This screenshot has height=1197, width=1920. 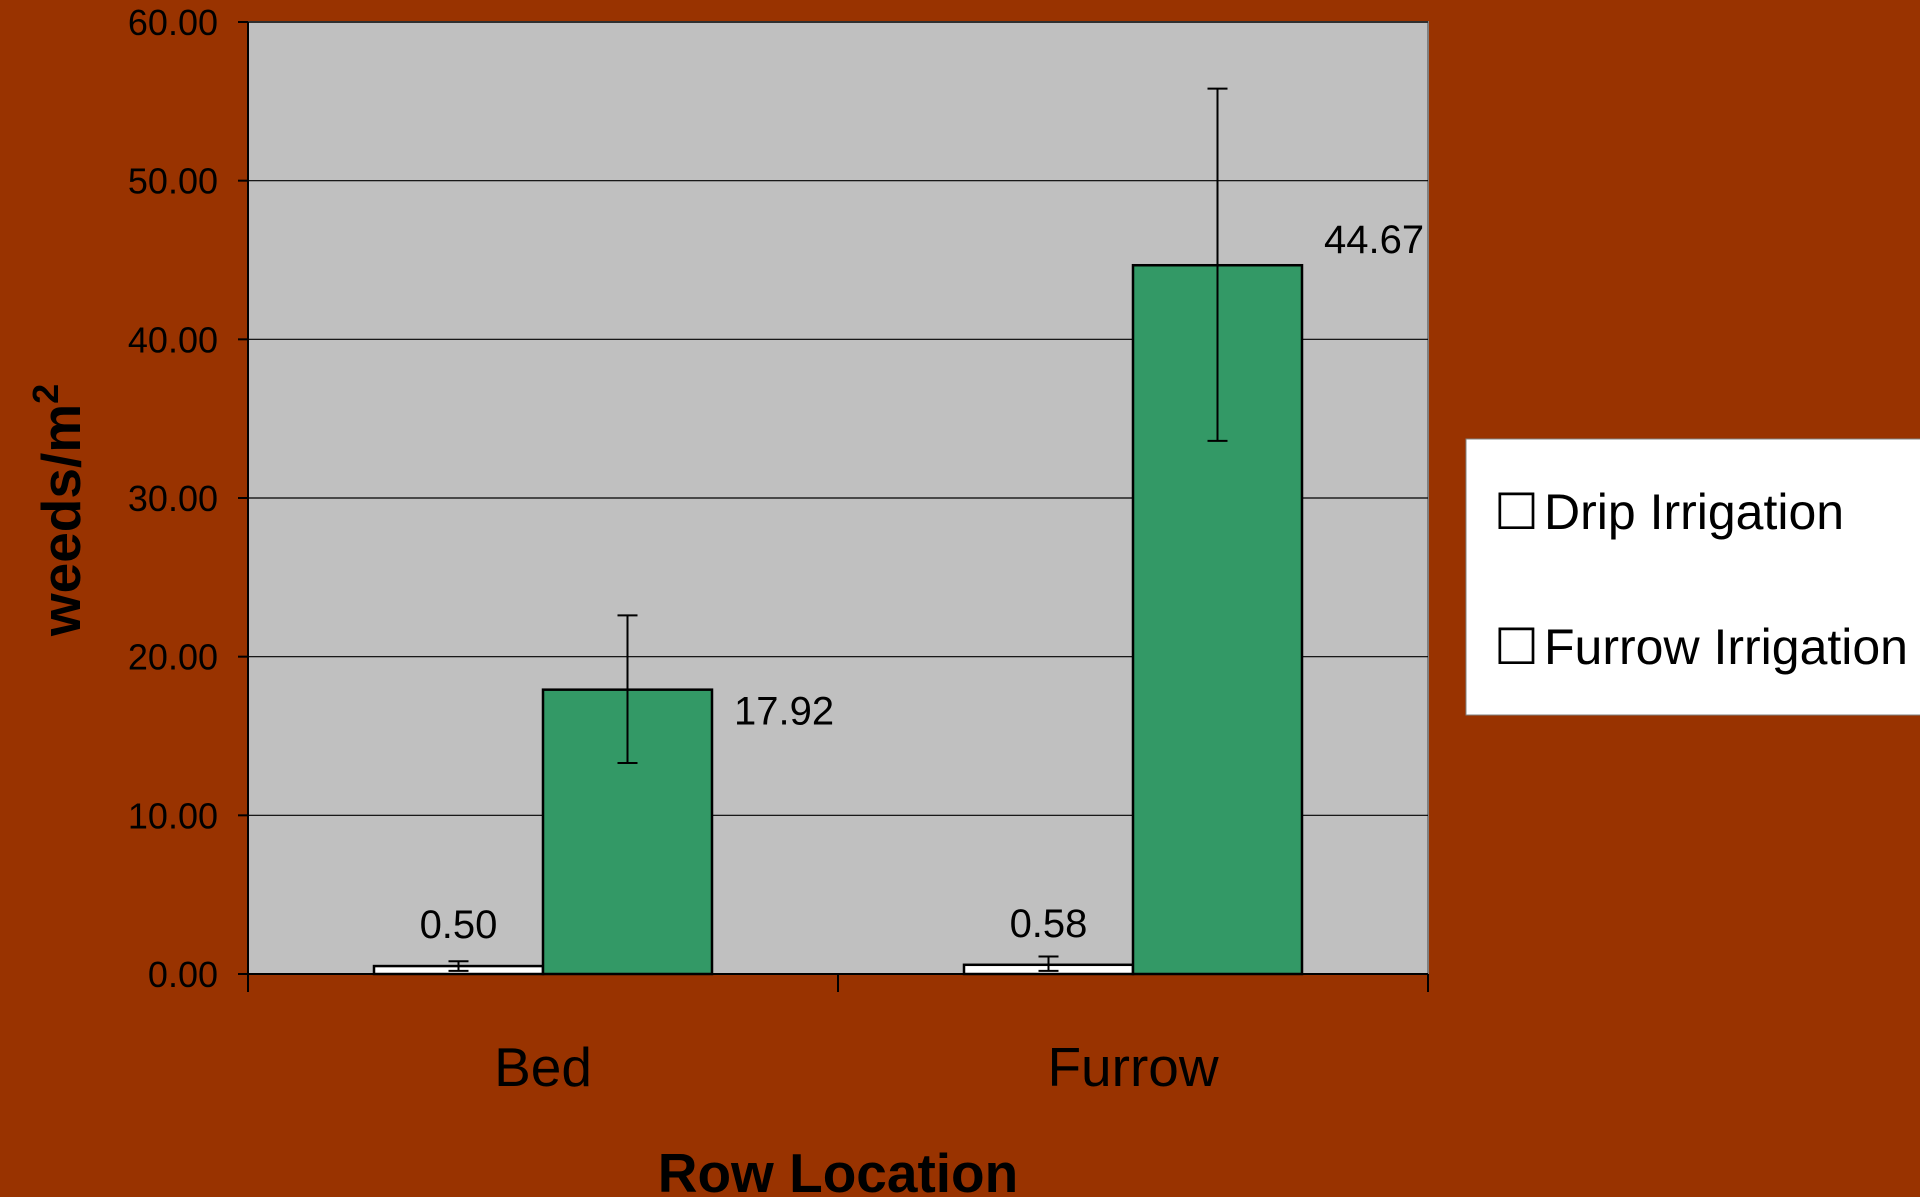 What do you see at coordinates (173, 815) in the screenshot?
I see `y-tick-label: 10.00` at bounding box center [173, 815].